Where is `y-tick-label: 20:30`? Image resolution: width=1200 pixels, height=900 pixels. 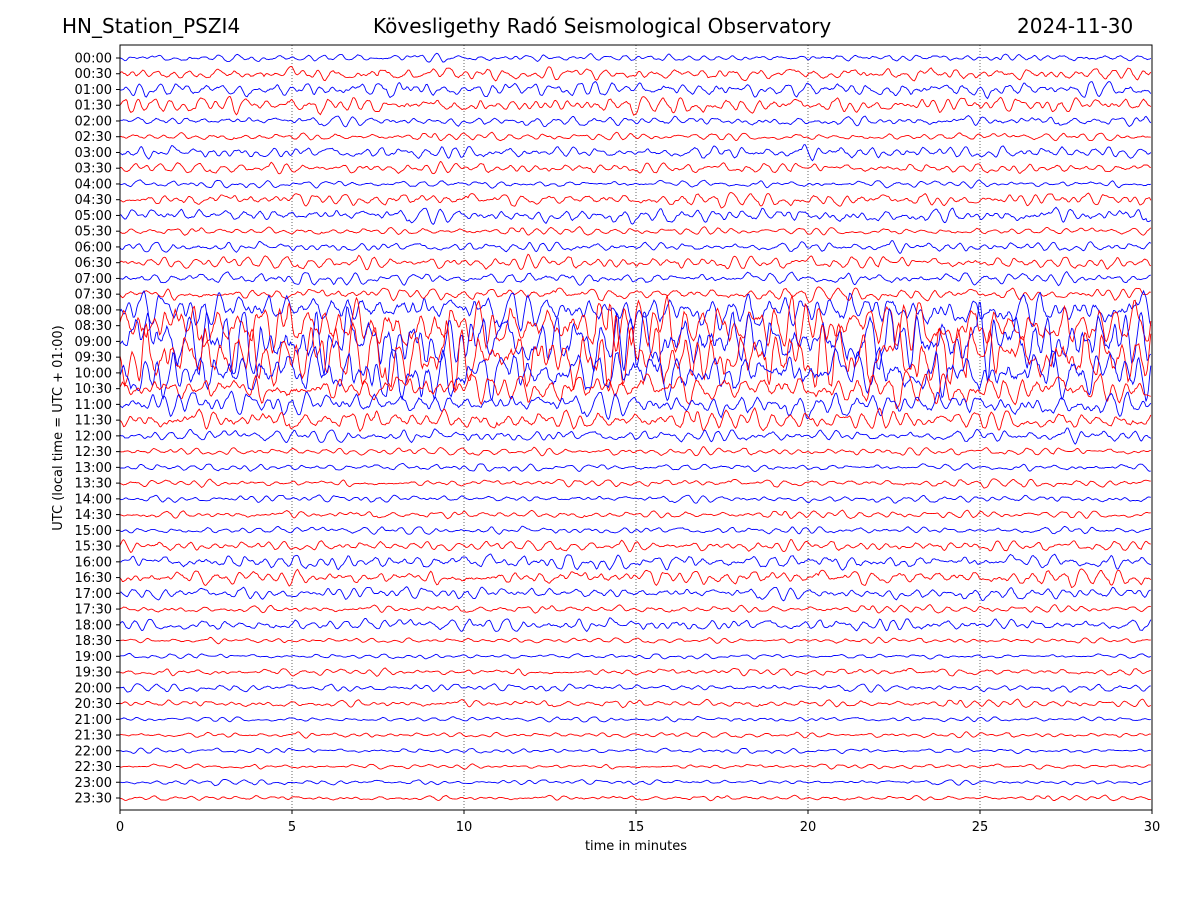
y-tick-label: 20:30 is located at coordinates (93, 704).